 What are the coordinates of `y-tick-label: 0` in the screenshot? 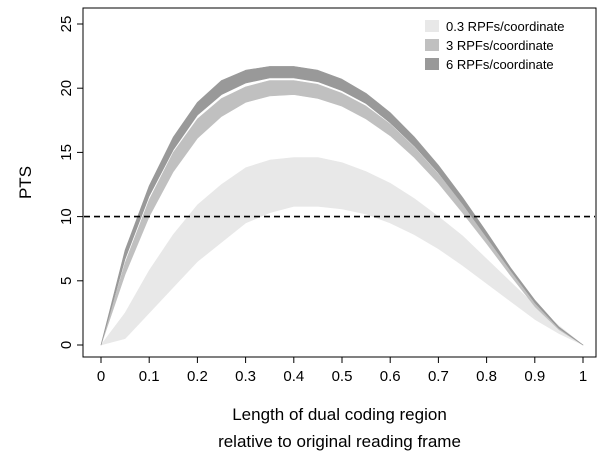 It's located at (66, 345).